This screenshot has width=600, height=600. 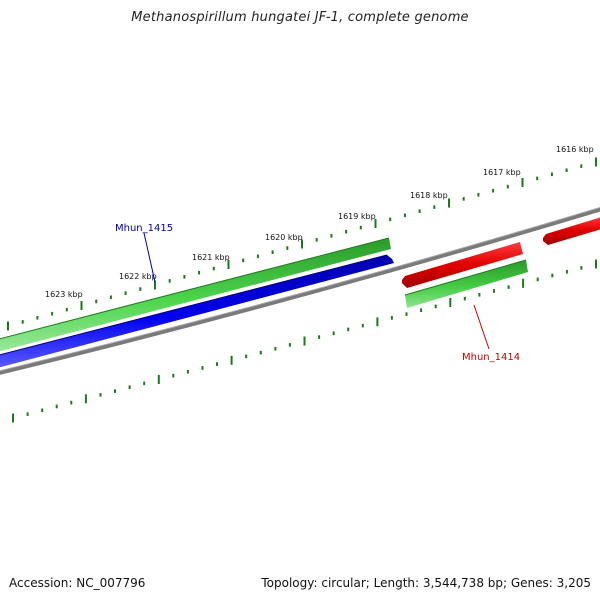 What do you see at coordinates (64, 294) in the screenshot?
I see `tick-label-1623: 1623 kbp` at bounding box center [64, 294].